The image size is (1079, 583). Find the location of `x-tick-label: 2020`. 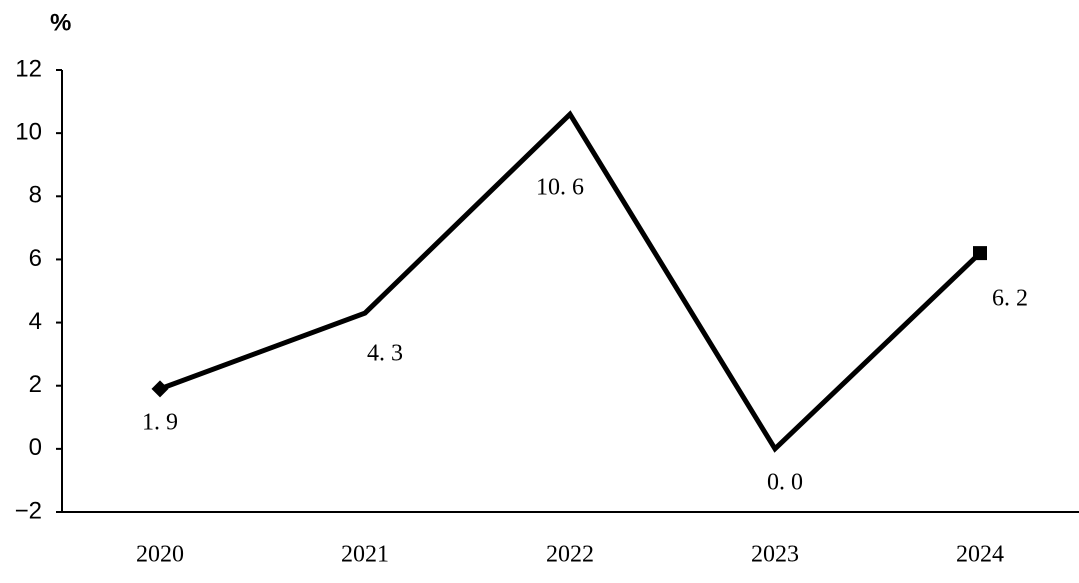

x-tick-label: 2020 is located at coordinates (160, 555).